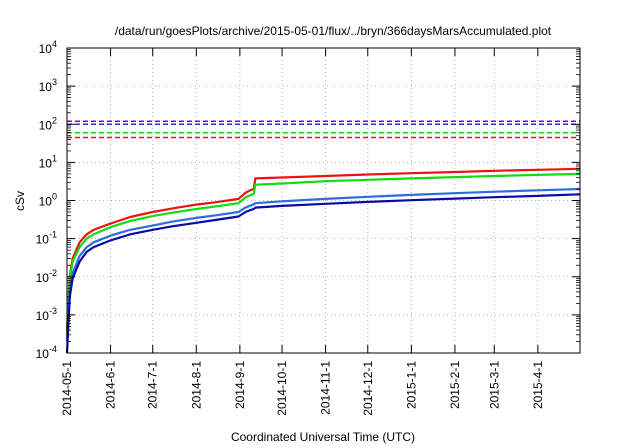 The image size is (640, 448). Describe the element at coordinates (196, 385) in the screenshot. I see `x-tick-label: 2014-8-1` at that location.